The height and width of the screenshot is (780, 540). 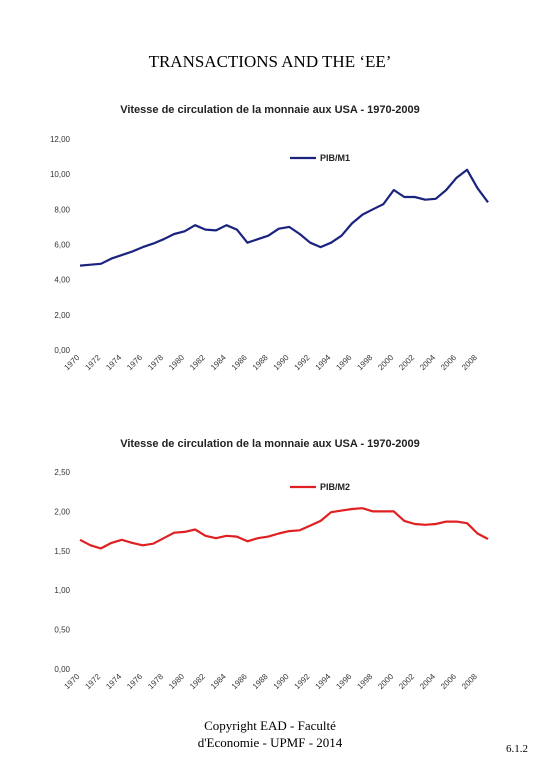 What do you see at coordinates (62, 280) in the screenshot?
I see `y-tick-label: 4,00` at bounding box center [62, 280].